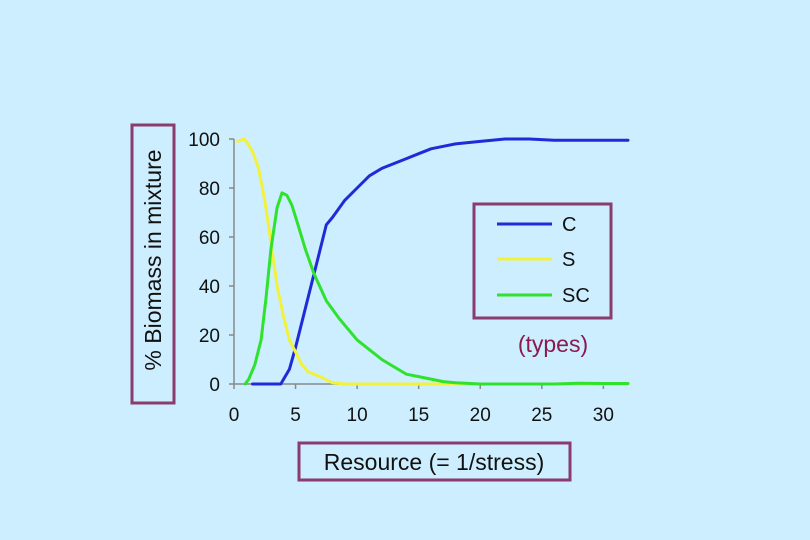  Describe the element at coordinates (204, 140) in the screenshot. I see `y-tick-label: 100` at that location.